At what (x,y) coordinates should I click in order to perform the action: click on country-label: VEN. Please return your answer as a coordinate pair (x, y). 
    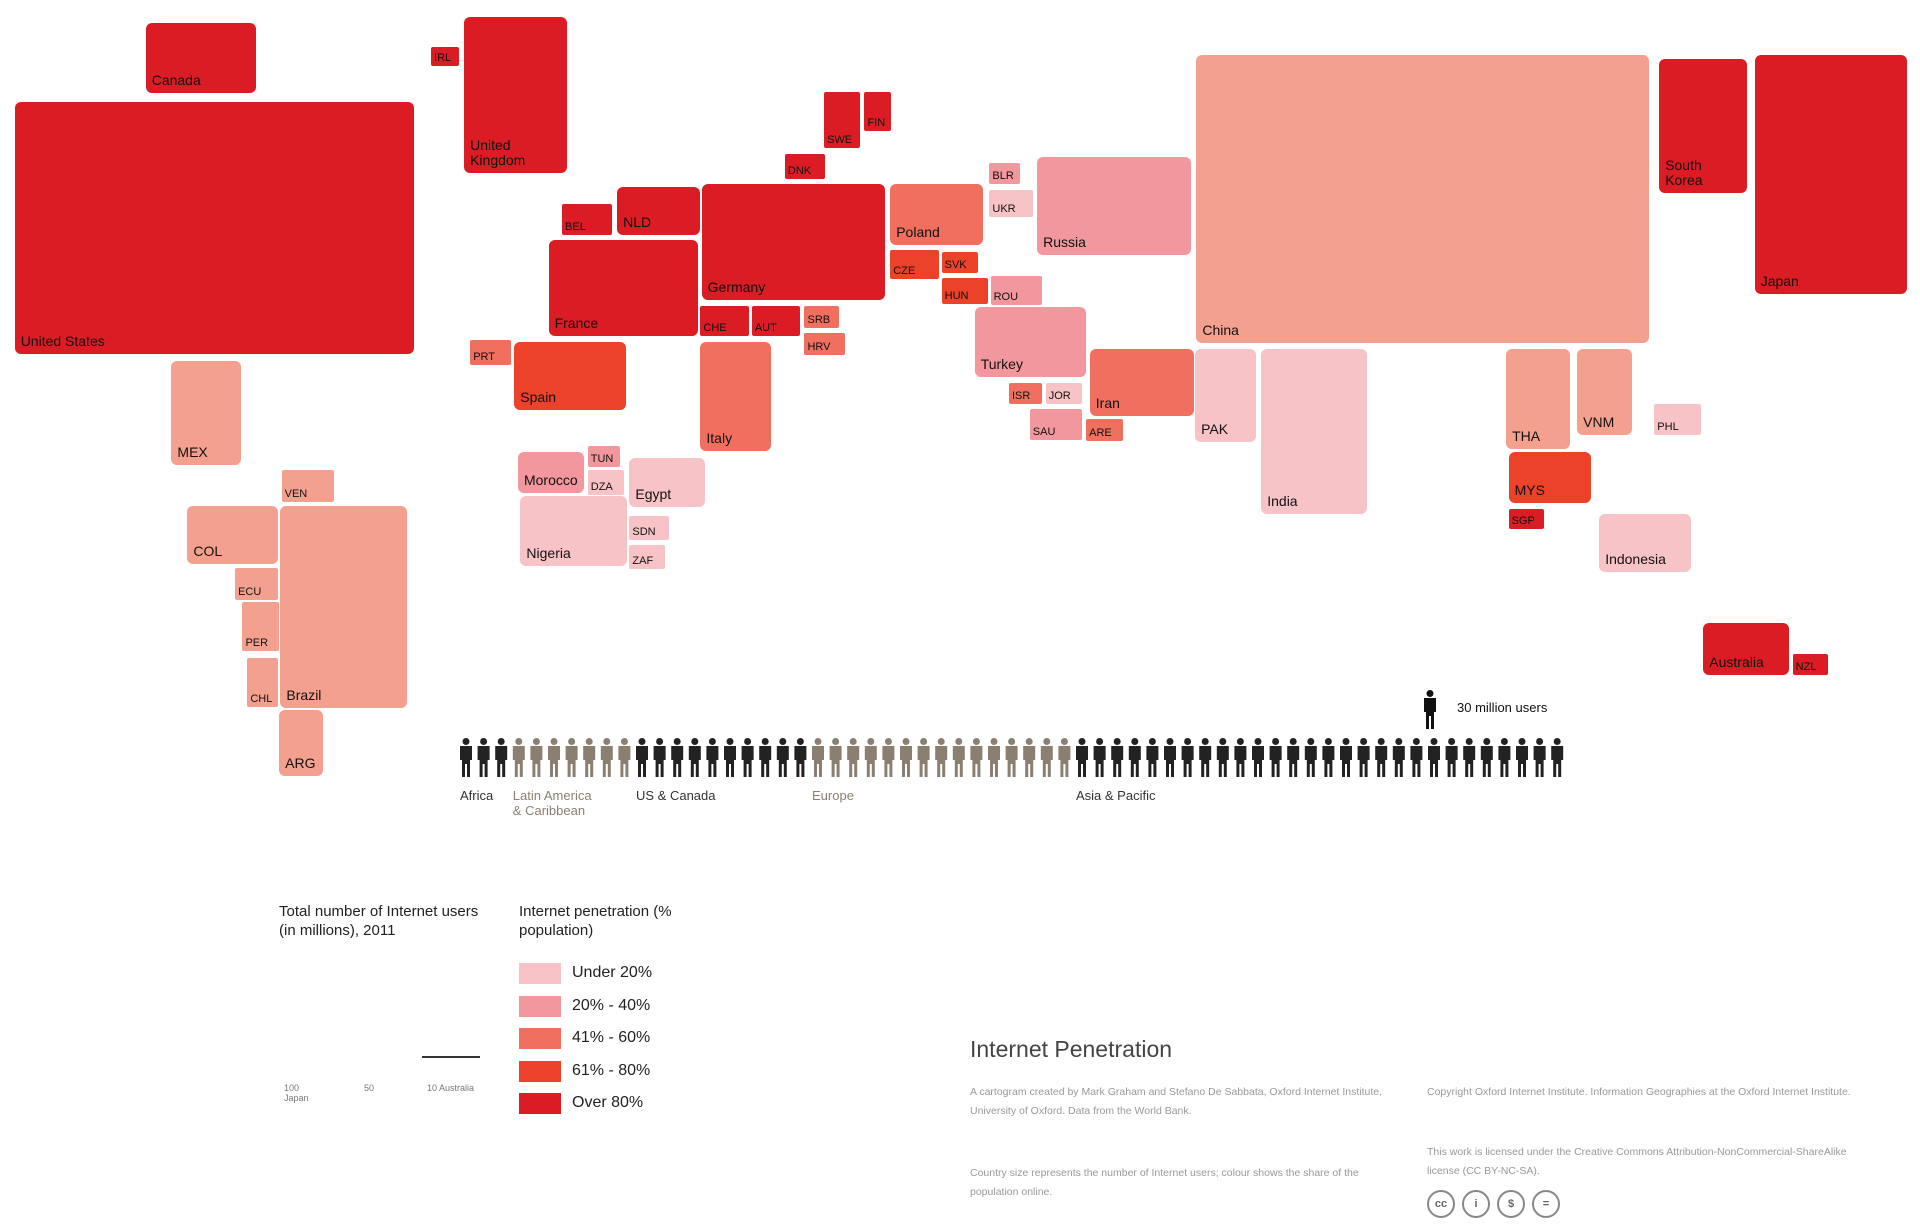
    Looking at the image, I should click on (296, 494).